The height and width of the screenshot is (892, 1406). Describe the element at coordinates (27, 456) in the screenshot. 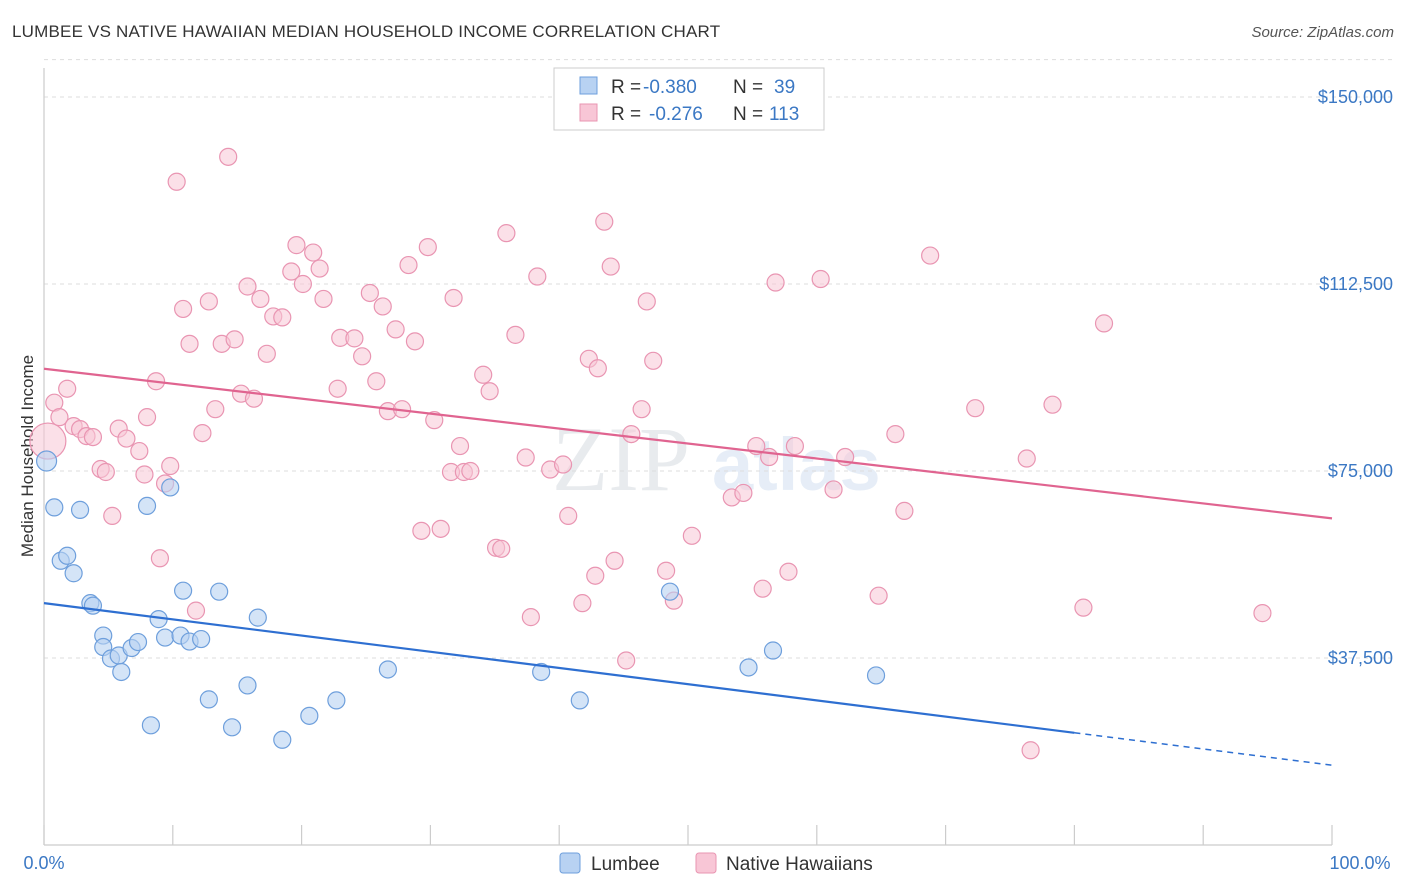

I see `y-axis-label: Median Household Income` at that location.